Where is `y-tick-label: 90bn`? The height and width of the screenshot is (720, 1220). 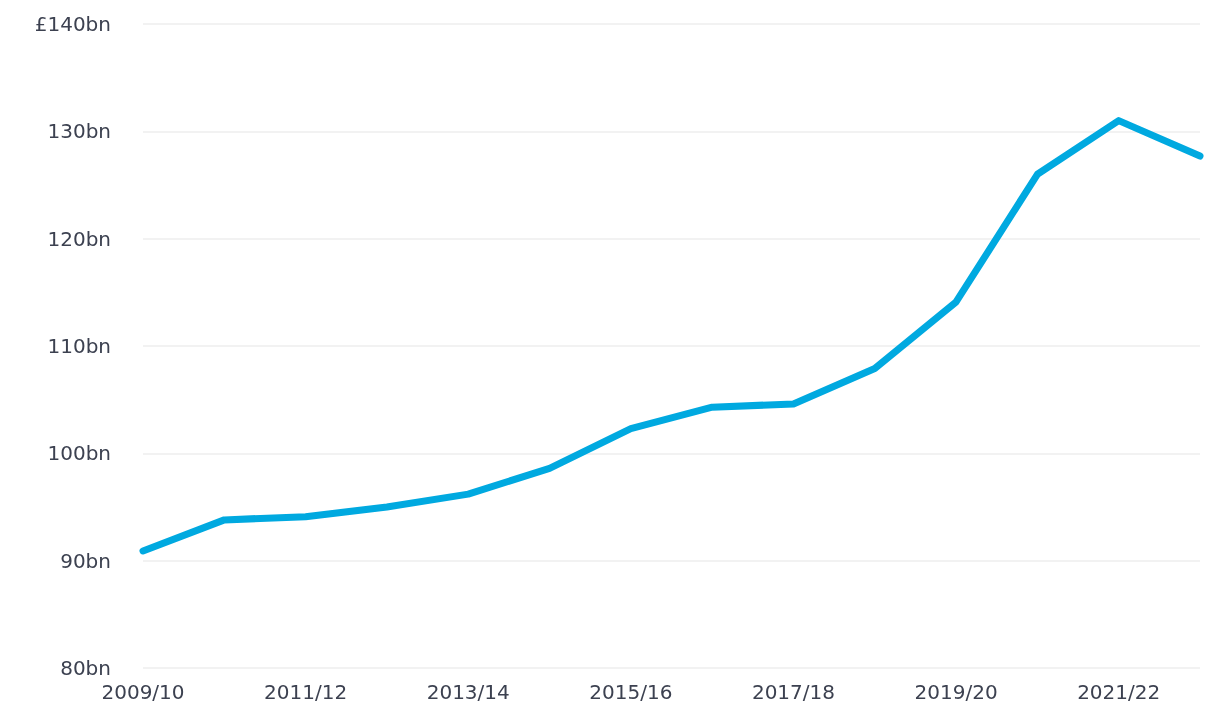
y-tick-label: 90bn is located at coordinates (85, 560).